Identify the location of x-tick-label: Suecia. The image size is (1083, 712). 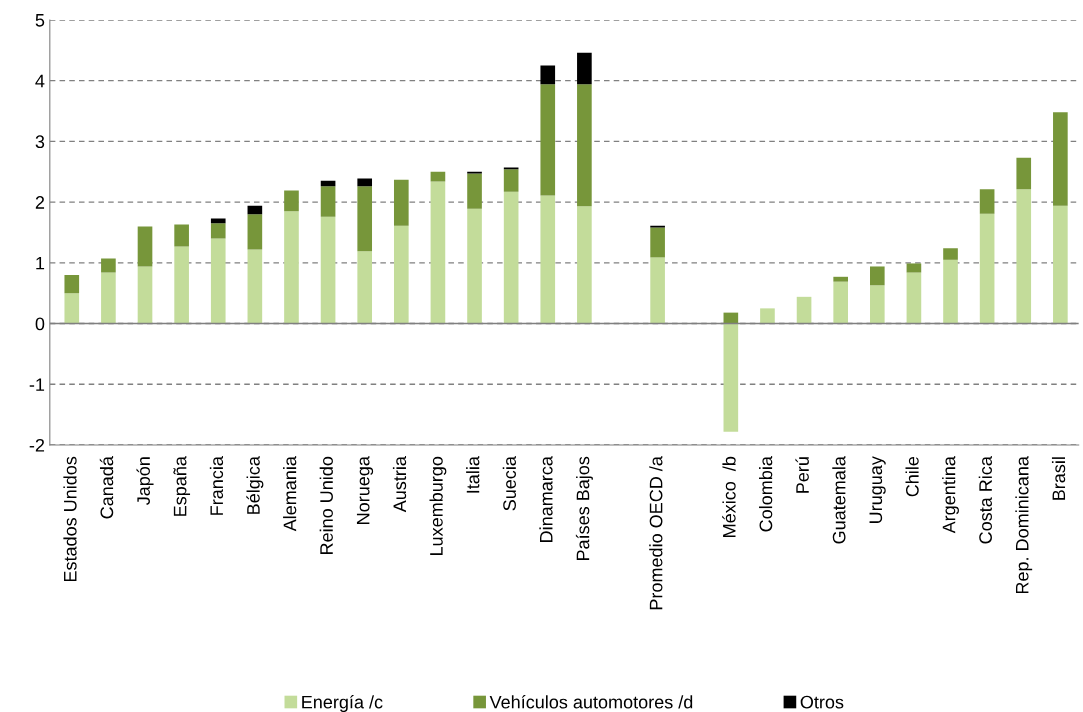
(509, 483).